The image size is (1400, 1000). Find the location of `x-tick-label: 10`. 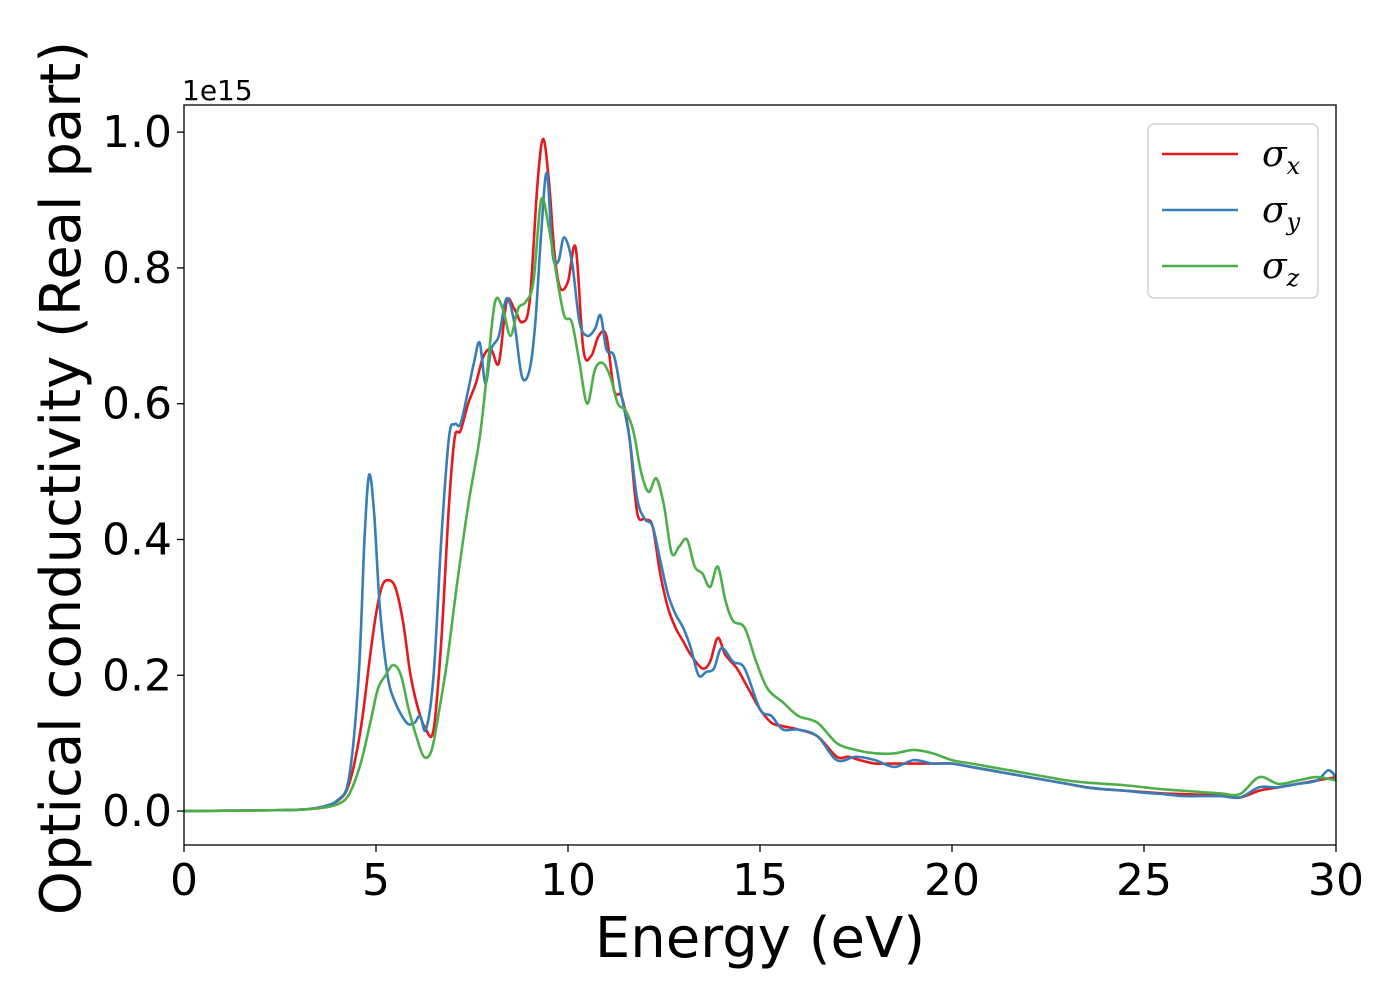

x-tick-label: 10 is located at coordinates (568, 880).